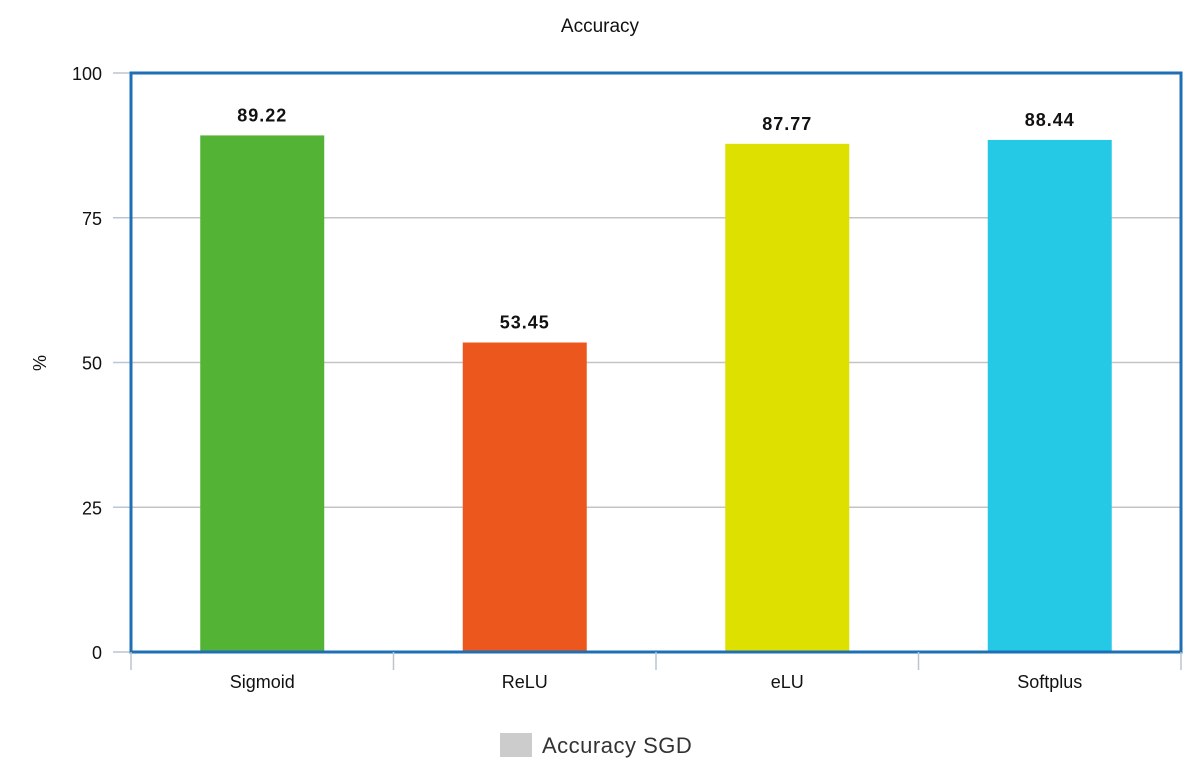 This screenshot has height=765, width=1200. I want to click on y-tick-label: 25, so click(92, 508).